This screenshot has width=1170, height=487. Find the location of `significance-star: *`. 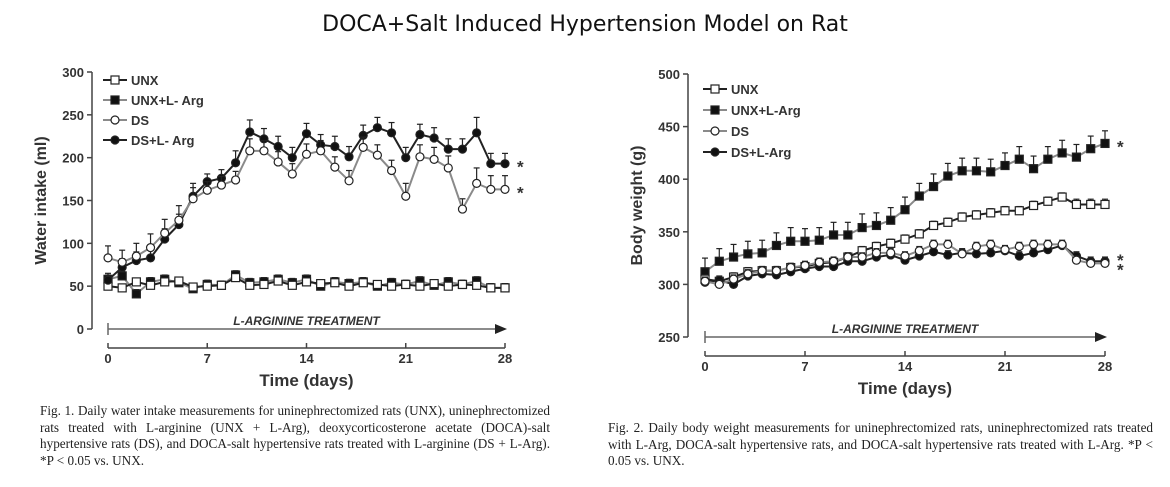

significance-star: * is located at coordinates (1120, 270).